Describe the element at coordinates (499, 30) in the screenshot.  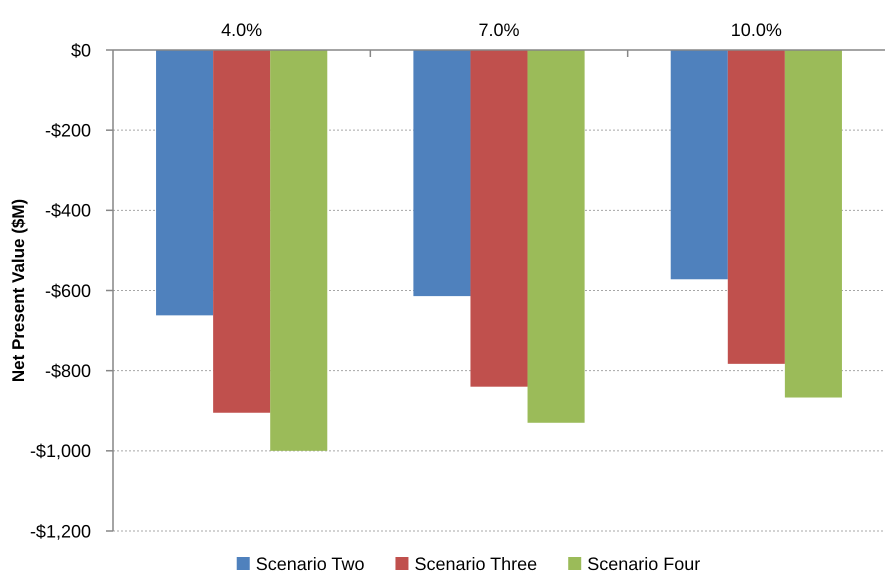
I see `x-tick-label: 7.0%` at that location.